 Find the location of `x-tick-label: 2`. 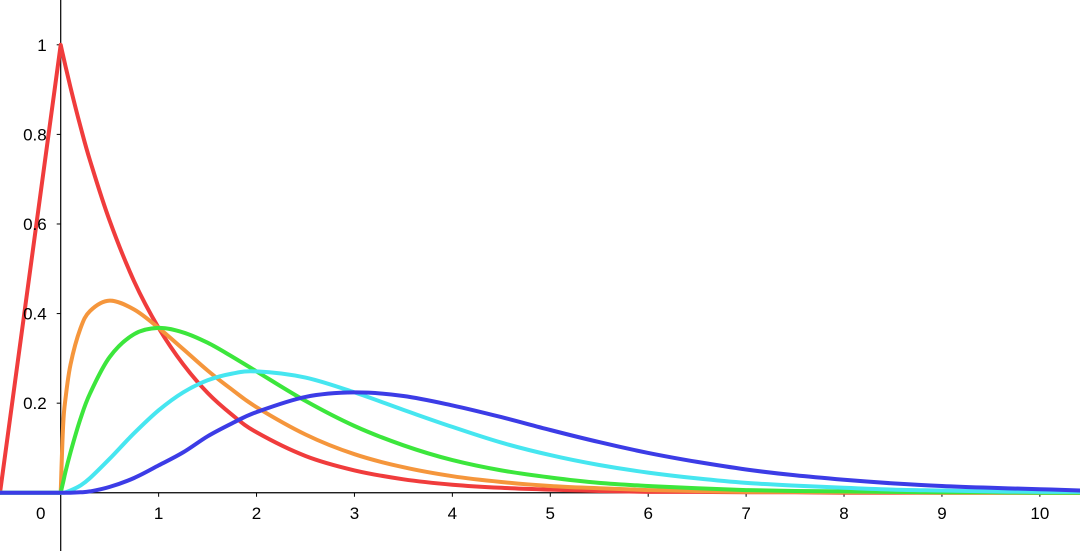

x-tick-label: 2 is located at coordinates (256, 513).